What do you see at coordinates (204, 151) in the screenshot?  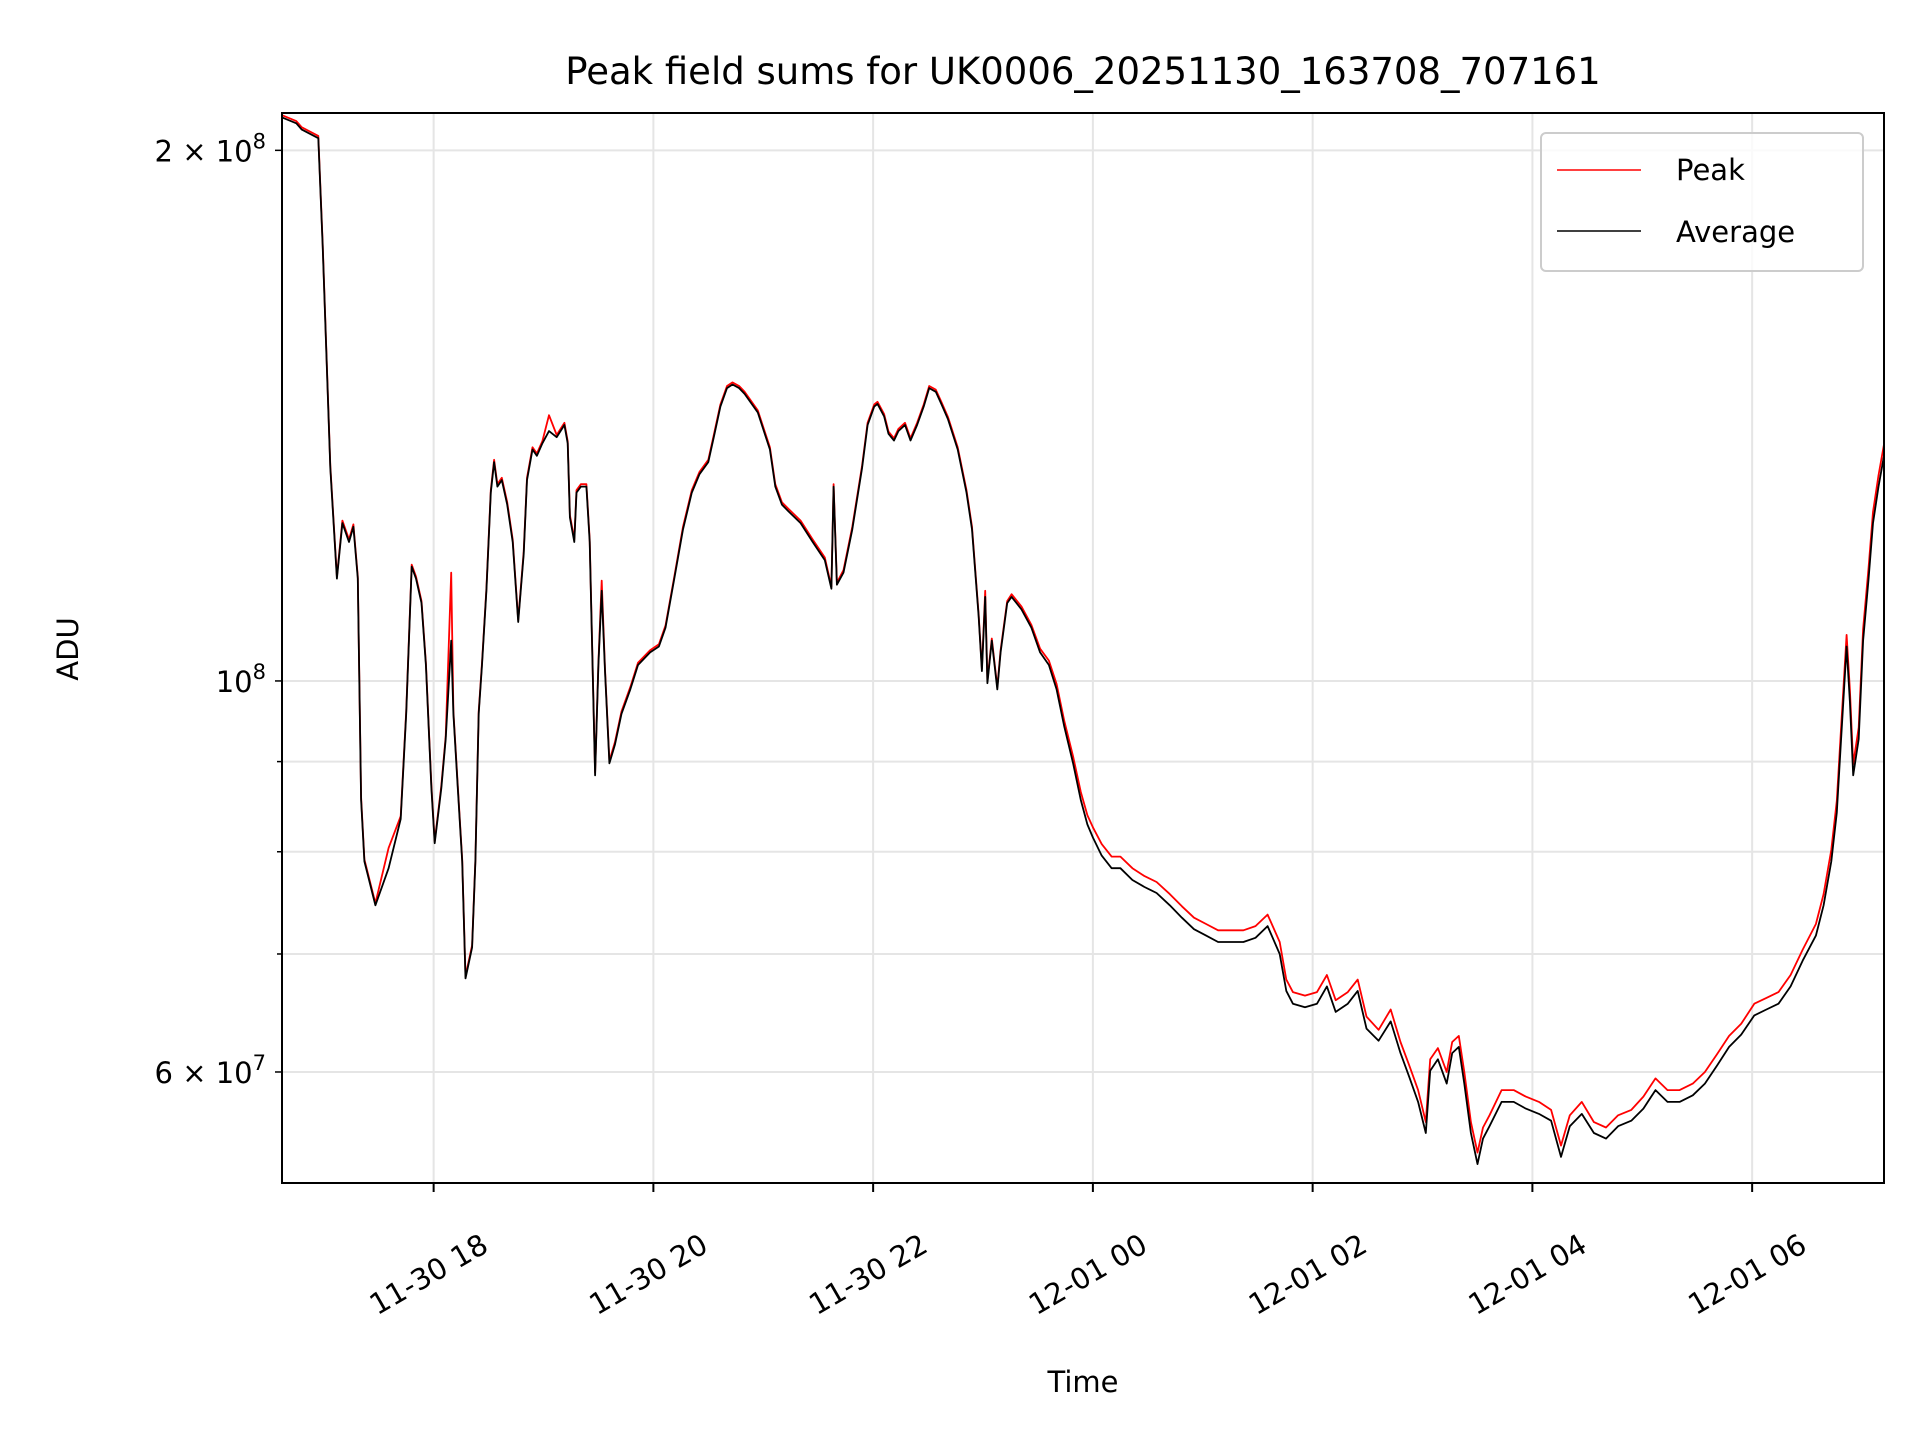 I see `y-tick-mantissa: 2 × 10` at bounding box center [204, 151].